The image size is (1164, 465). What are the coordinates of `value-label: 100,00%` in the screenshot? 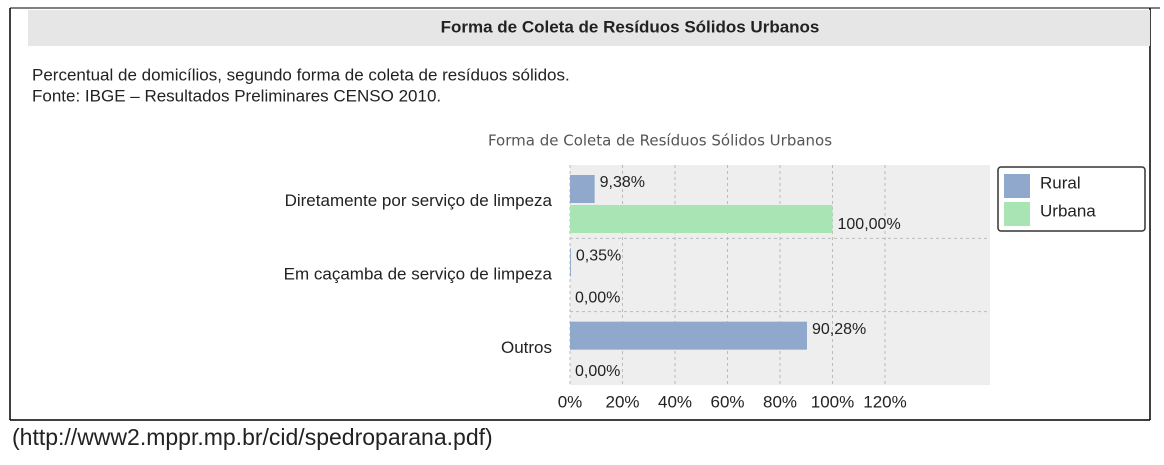 It's located at (869, 224).